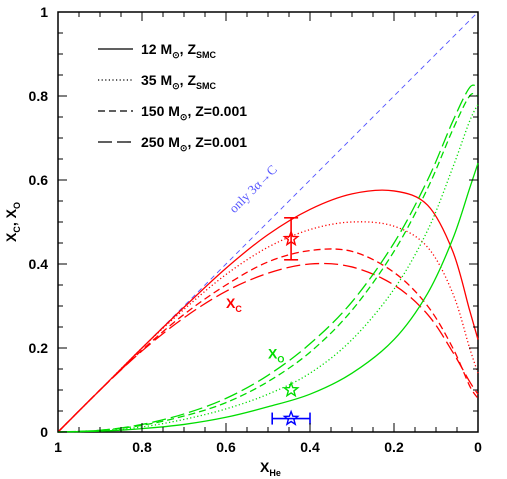 The image size is (507, 479). I want to click on legend-item-dotted: 35 M⊙, ZSMC, so click(157, 81).